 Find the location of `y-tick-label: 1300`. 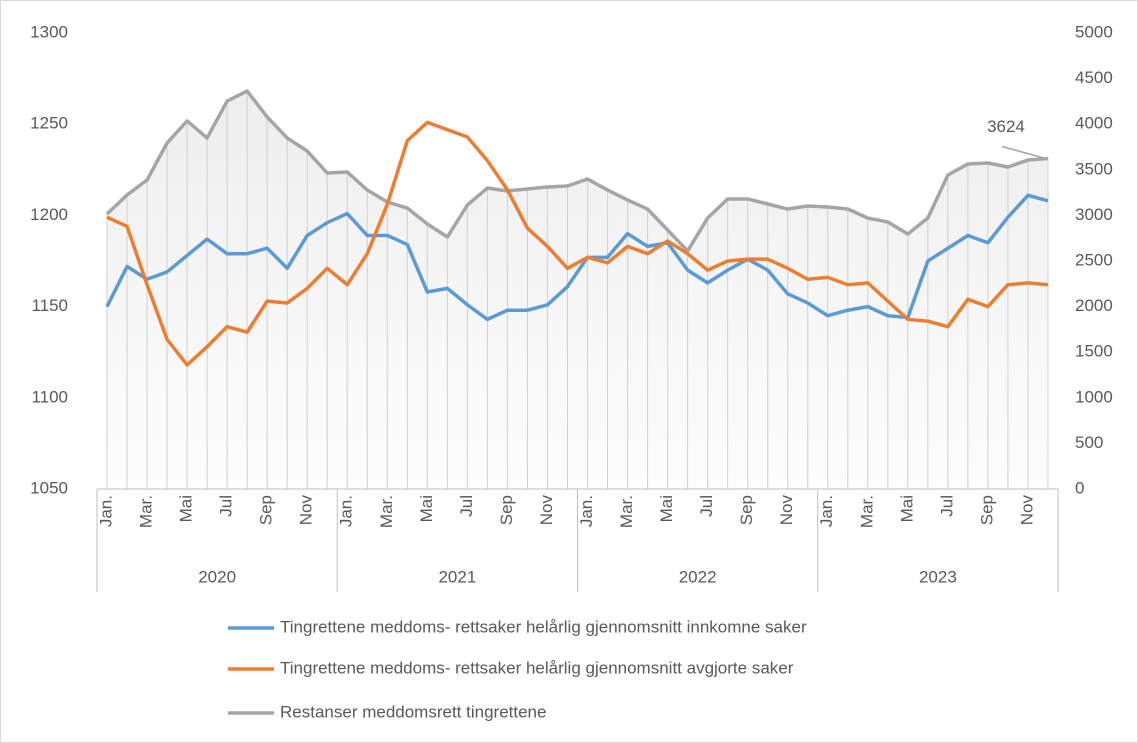

y-tick-label: 1300 is located at coordinates (49, 31).